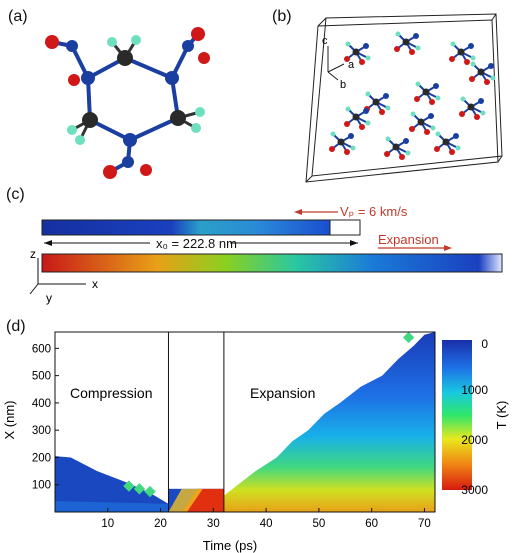 The height and width of the screenshot is (553, 520). What do you see at coordinates (404, 98) in the screenshot?
I see `unit-cell-diagram: c a b` at bounding box center [404, 98].